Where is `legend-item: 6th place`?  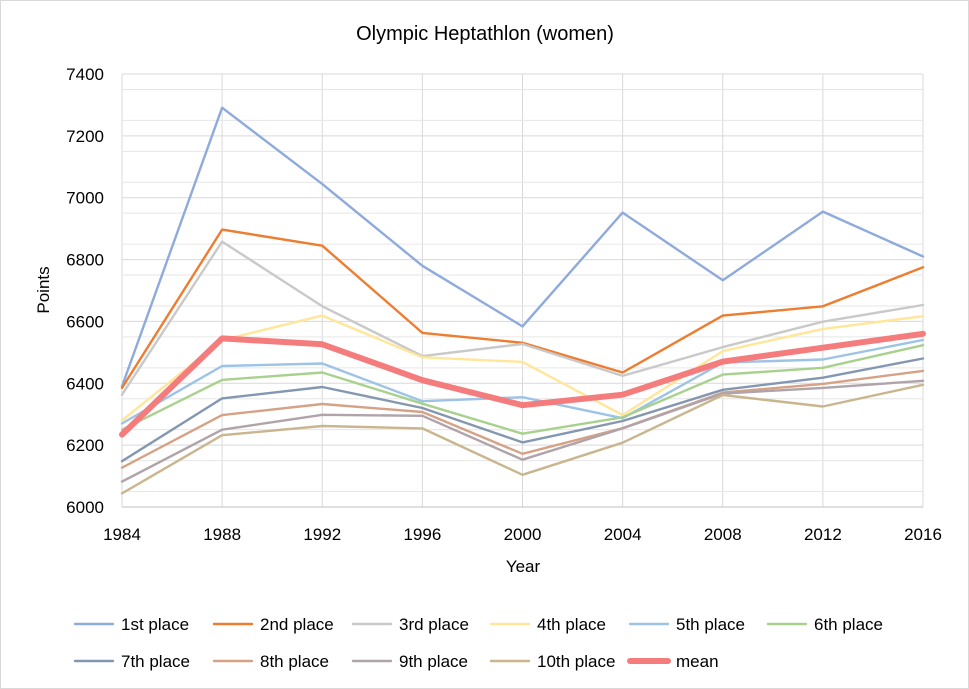 legend-item: 6th place is located at coordinates (824, 624).